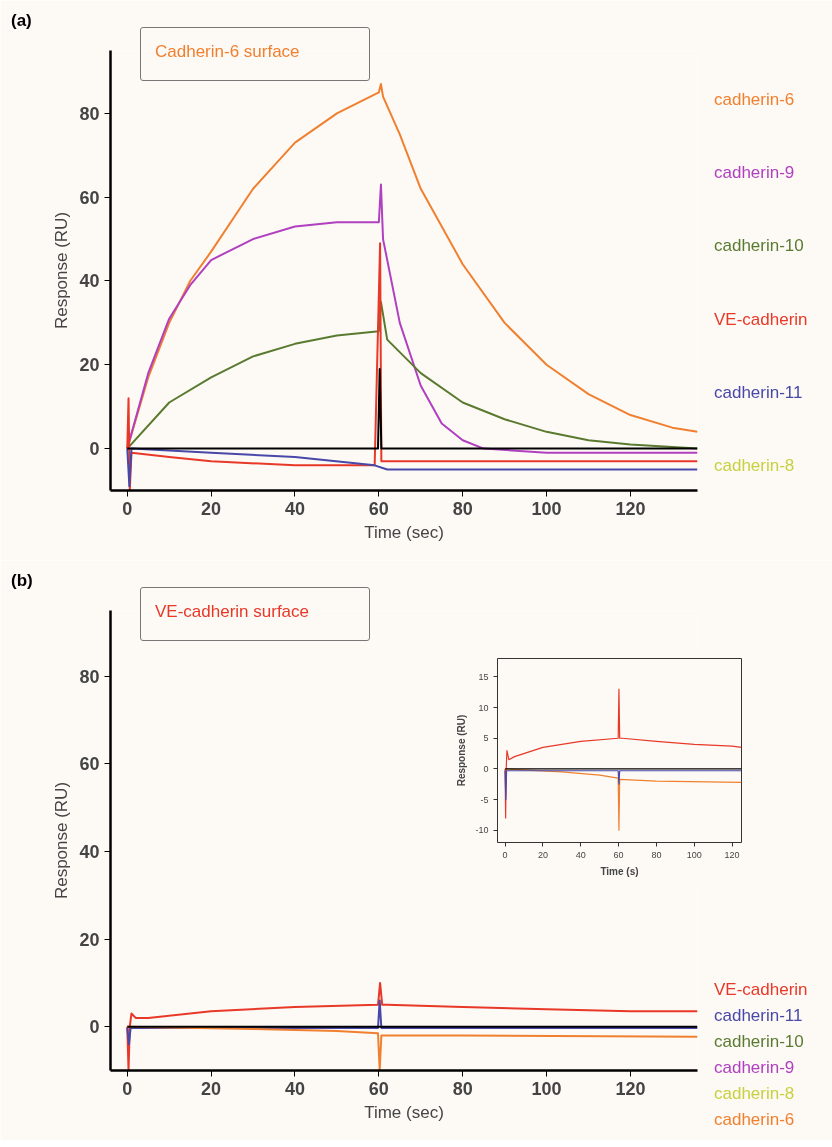  Describe the element at coordinates (484, 799) in the screenshot. I see `y-tick-label: -5` at that location.